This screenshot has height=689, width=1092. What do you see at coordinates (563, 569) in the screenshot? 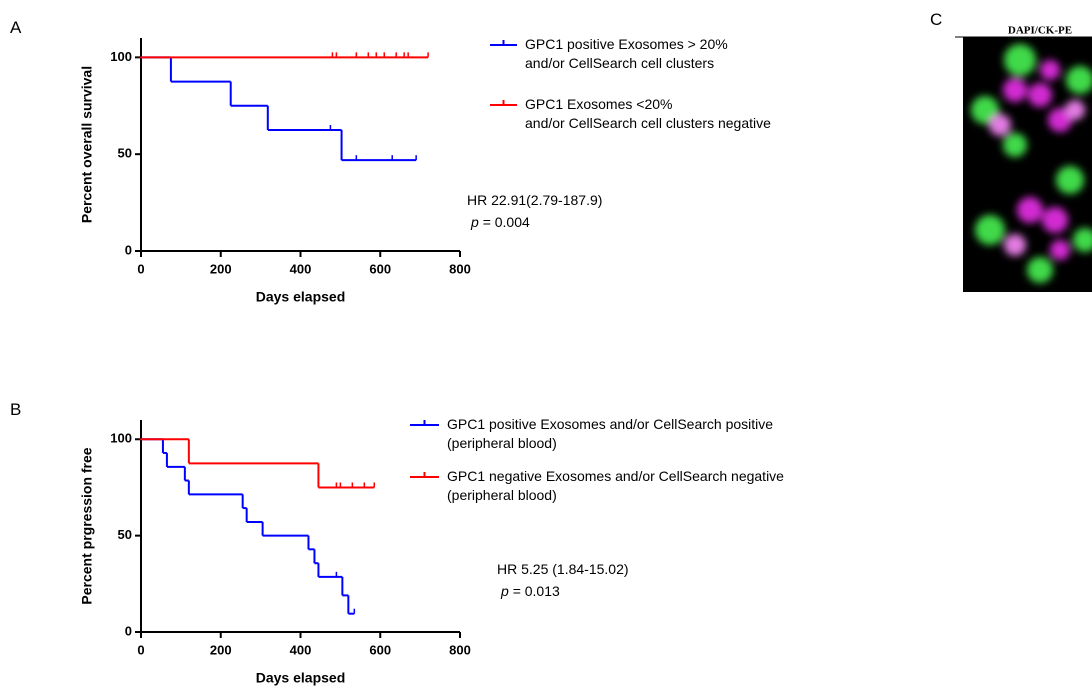
I see `hazard-ratio: HR 5.25 (1.84-15.02)` at bounding box center [563, 569].